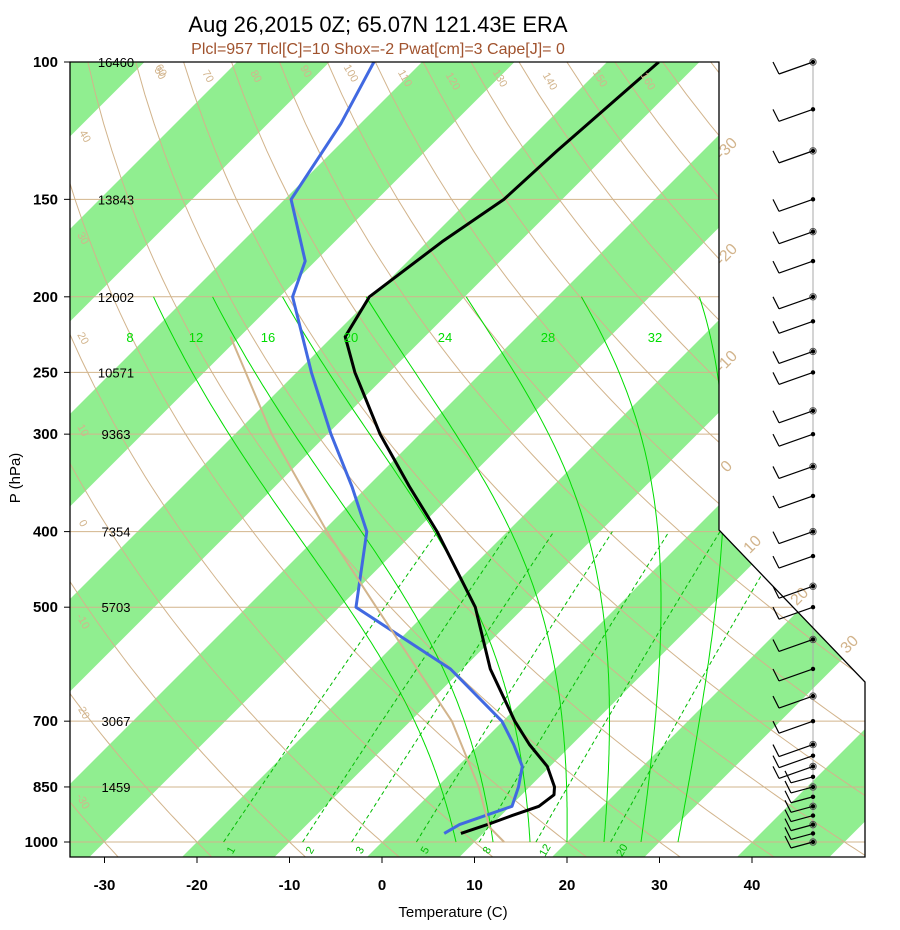  Describe the element at coordinates (197, 885) in the screenshot. I see `x-tick-label: -20` at that location.